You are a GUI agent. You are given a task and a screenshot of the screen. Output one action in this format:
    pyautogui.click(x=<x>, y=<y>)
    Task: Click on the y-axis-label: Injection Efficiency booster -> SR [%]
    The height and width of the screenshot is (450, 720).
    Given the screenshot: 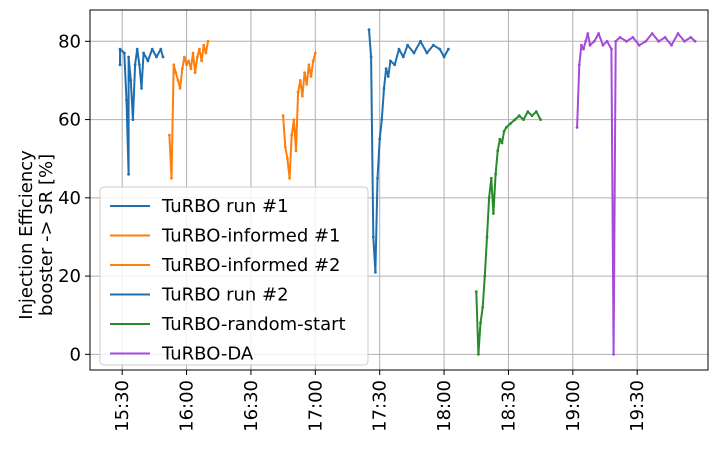 What is the action you would take?
    pyautogui.click(x=36, y=235)
    